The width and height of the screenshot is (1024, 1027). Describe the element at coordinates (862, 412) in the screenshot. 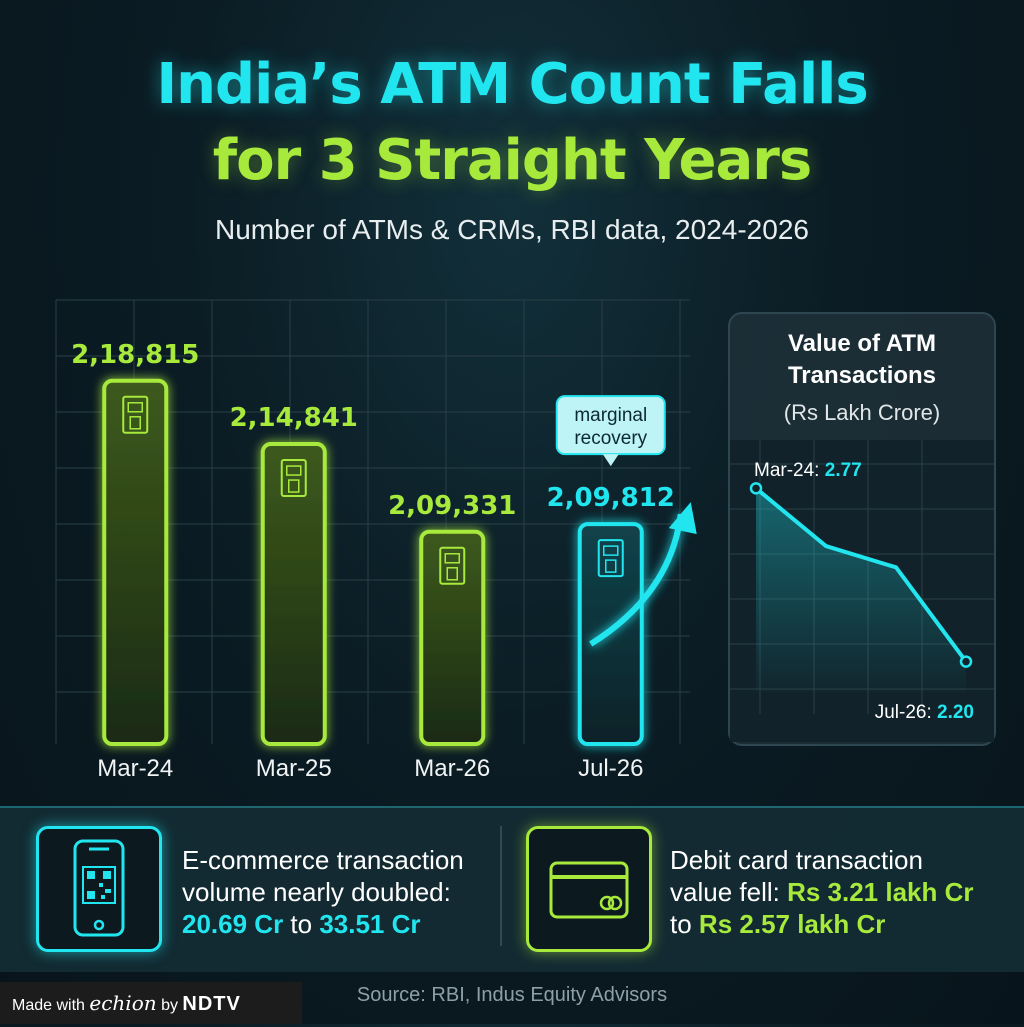

I see `line-chart-unit: (Rs Lakh Crore)` at that location.